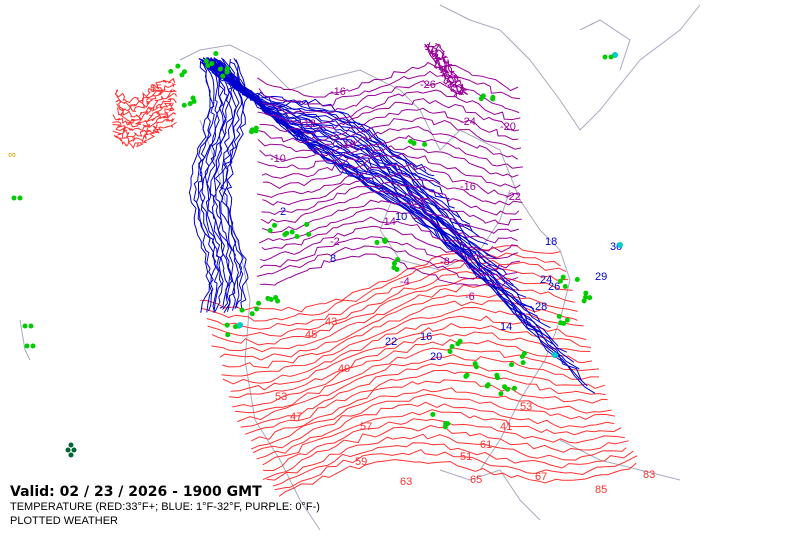 The width and height of the screenshot is (788, 536). I want to click on layer-label: PLOTTED WEATHER, so click(64, 521).